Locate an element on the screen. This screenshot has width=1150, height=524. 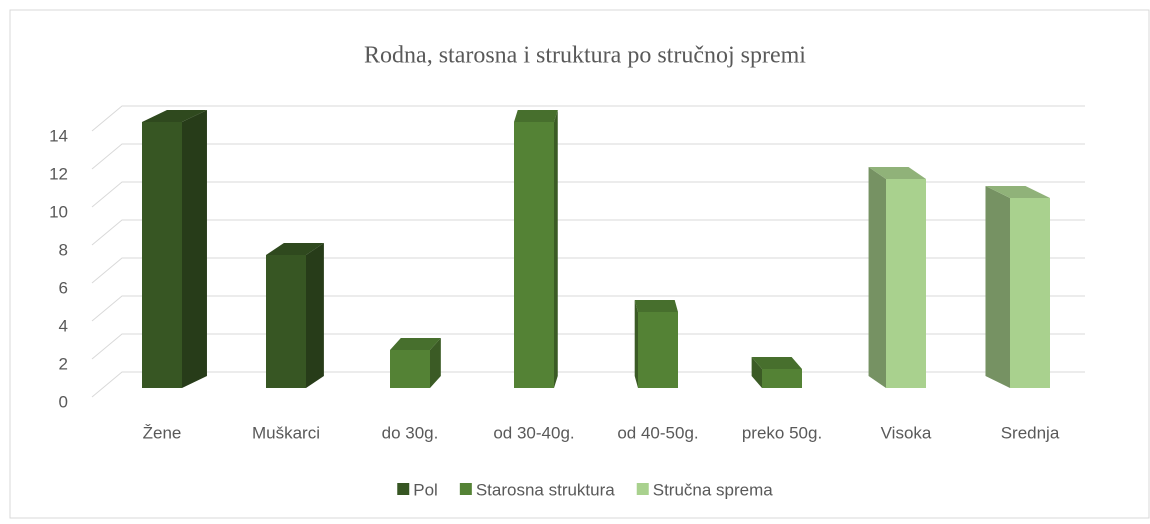
legend-label: Starosna struktura is located at coordinates (545, 489).